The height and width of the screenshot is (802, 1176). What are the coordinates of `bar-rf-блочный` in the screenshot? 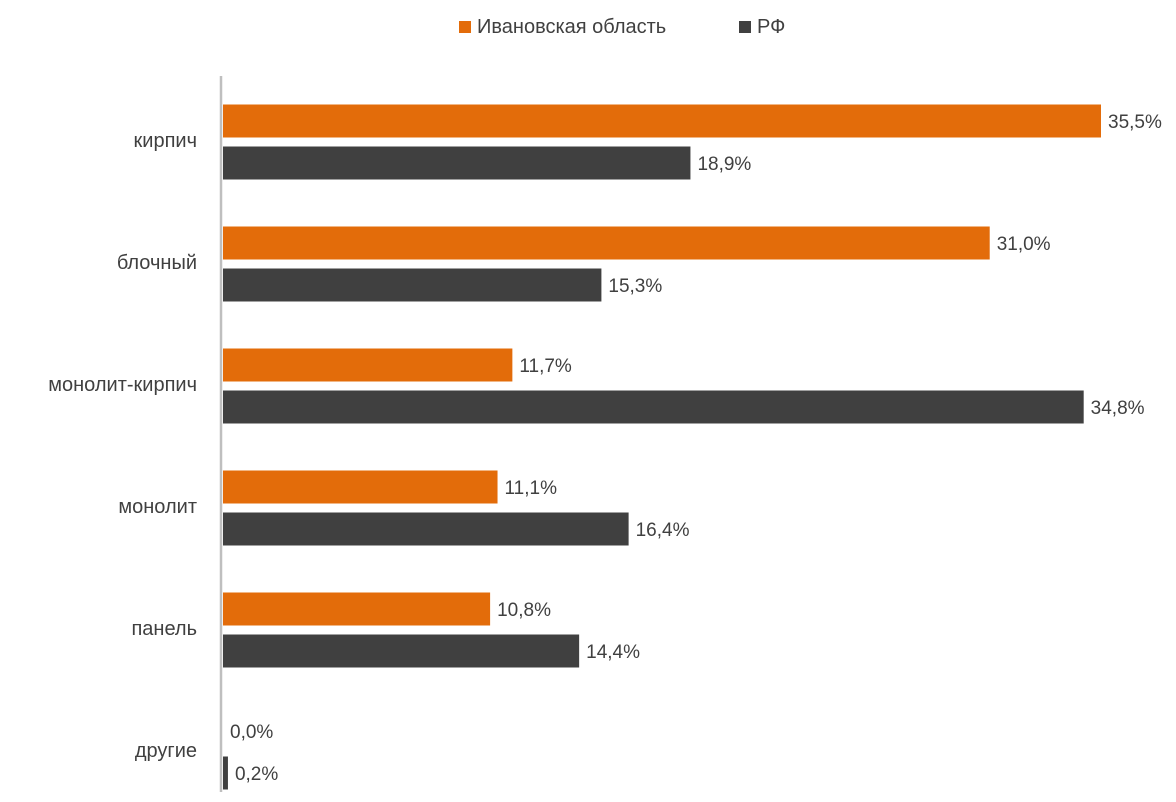 It's located at (412, 285).